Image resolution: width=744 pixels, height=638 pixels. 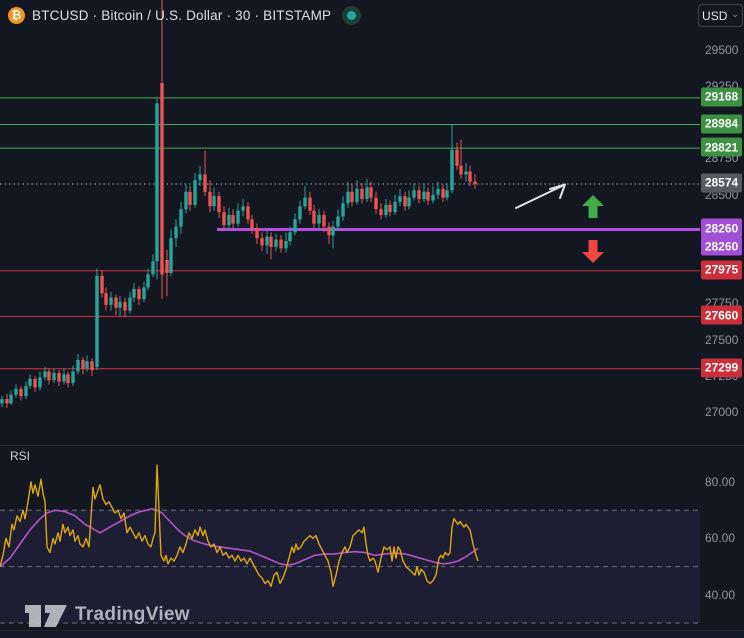 What do you see at coordinates (715, 15) in the screenshot?
I see `currency-label: USD` at bounding box center [715, 15].